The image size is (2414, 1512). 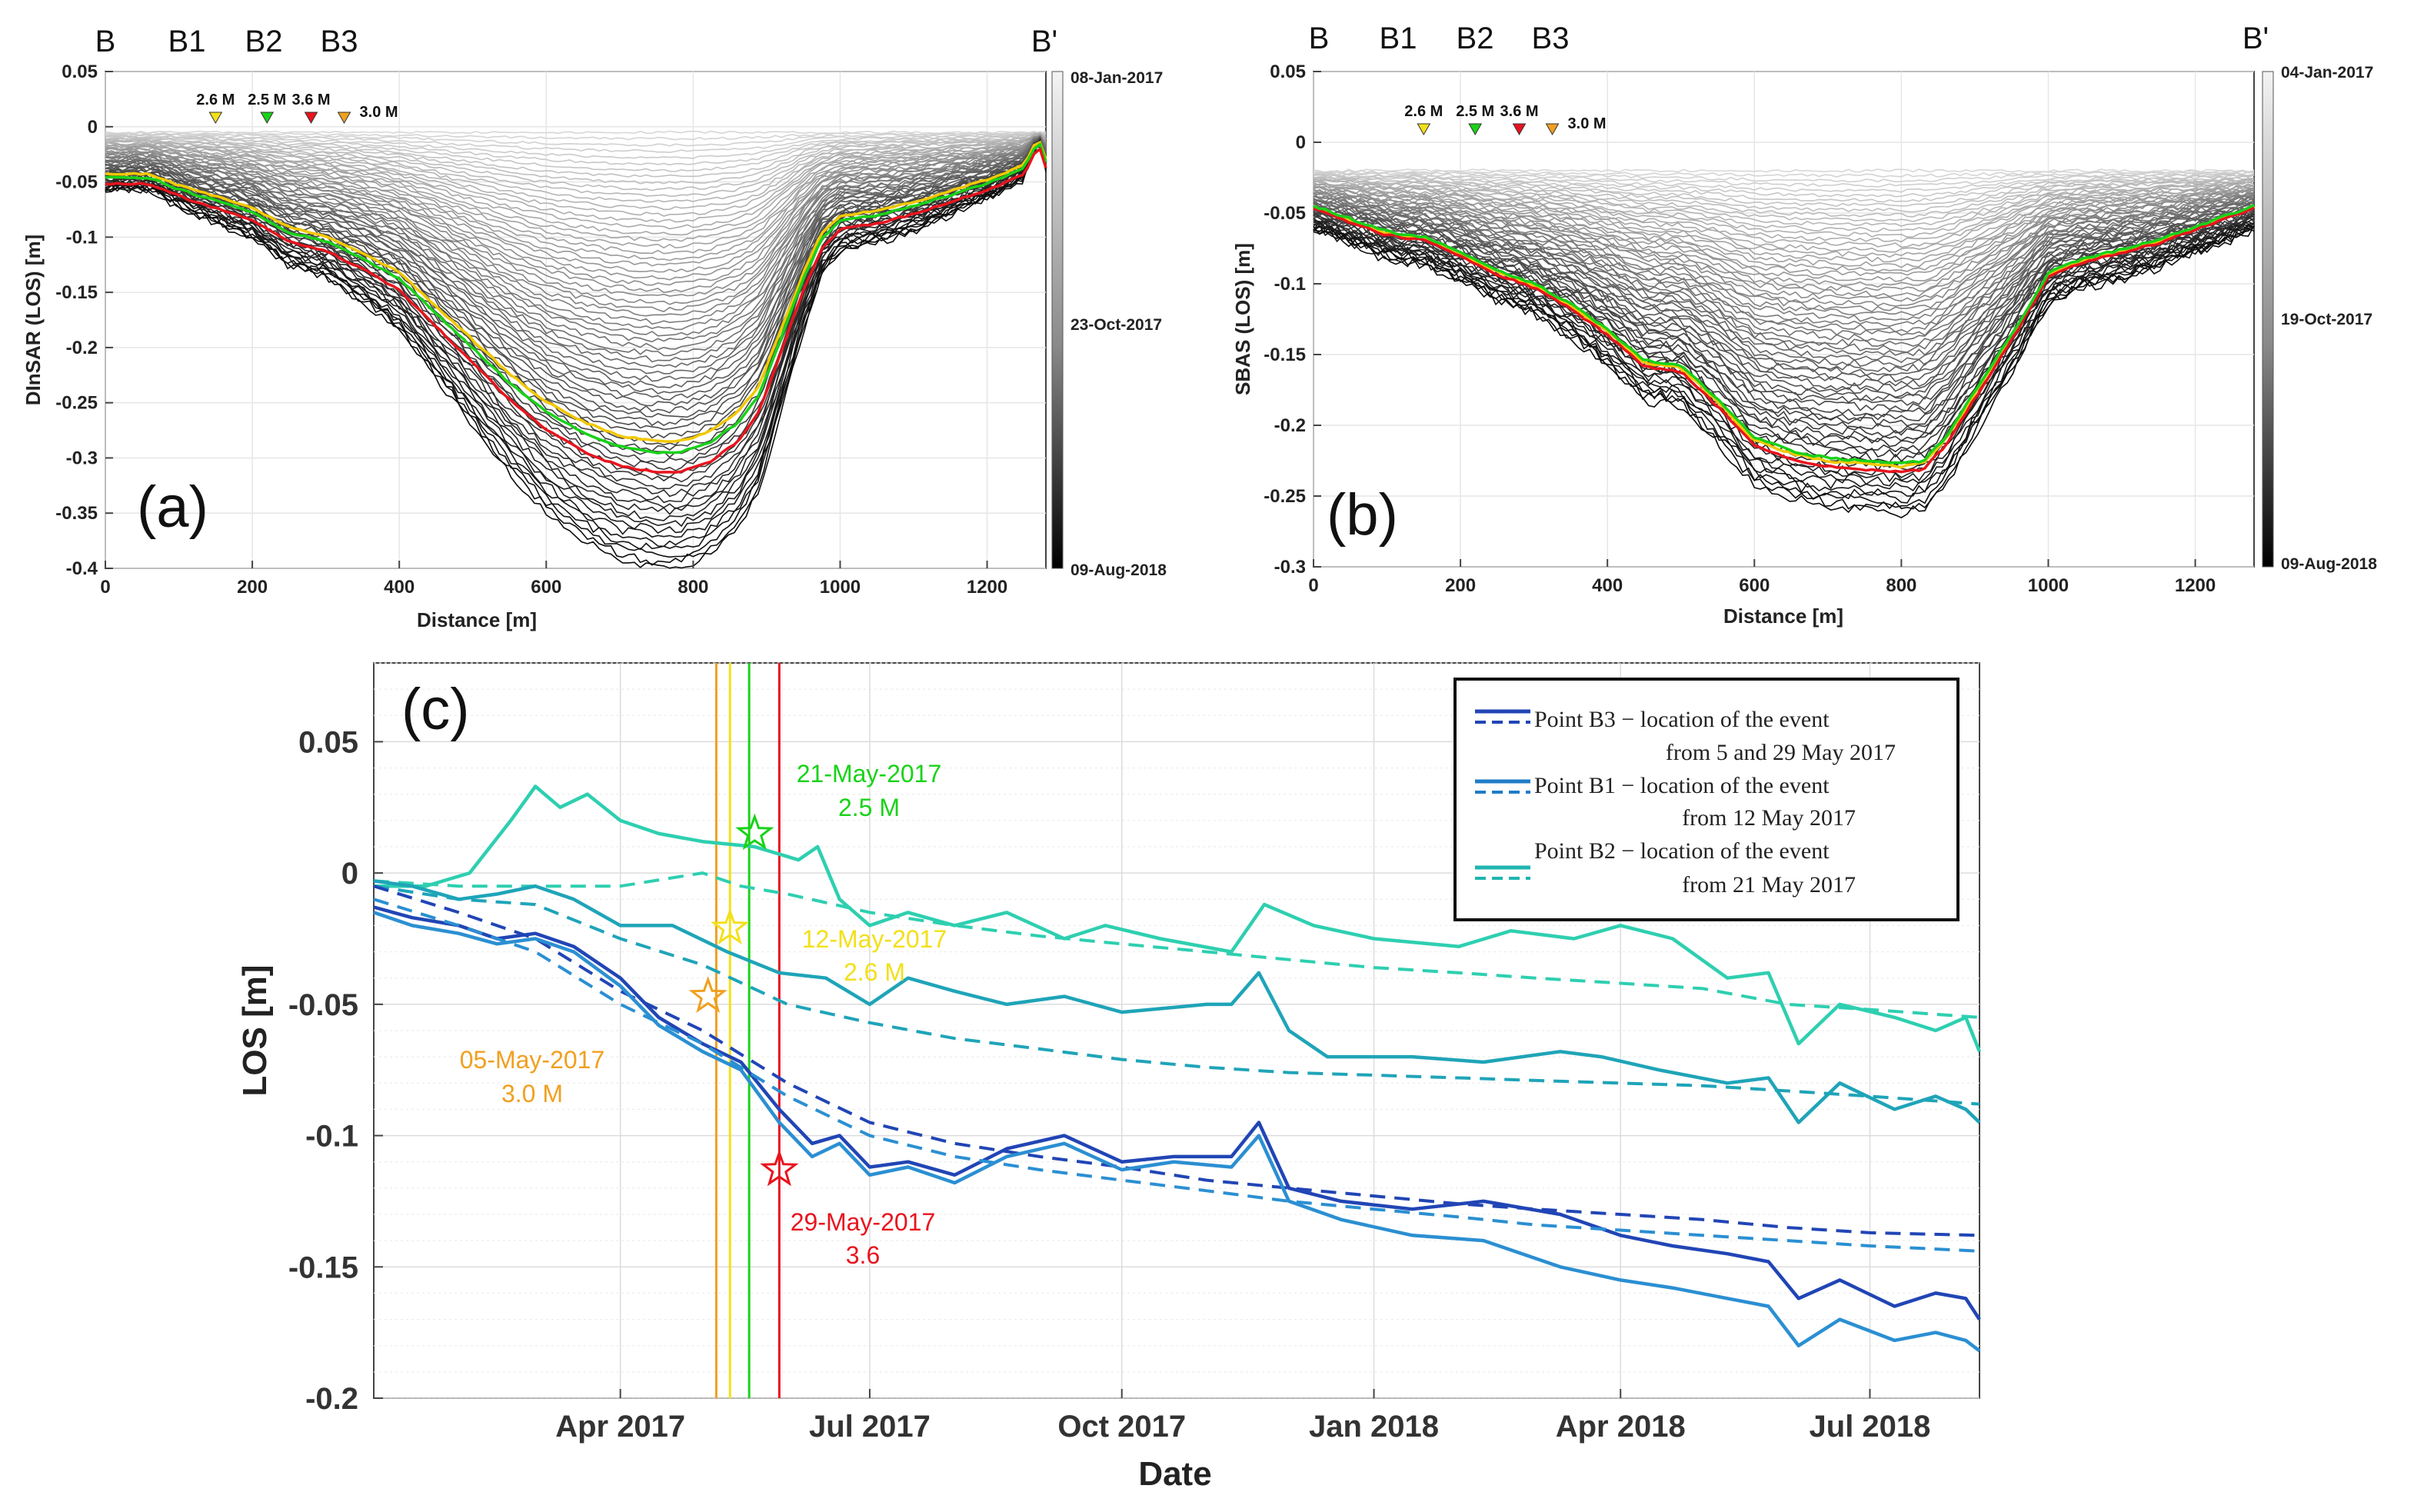 I want to click on b-panel-label: (b), so click(x=1362, y=515).